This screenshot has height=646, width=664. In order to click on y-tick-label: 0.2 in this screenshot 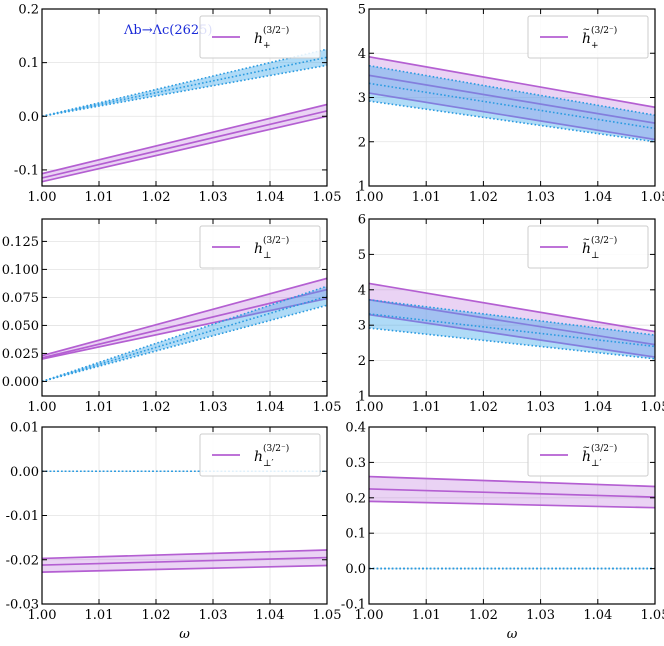, I will do `click(28, 10)`.